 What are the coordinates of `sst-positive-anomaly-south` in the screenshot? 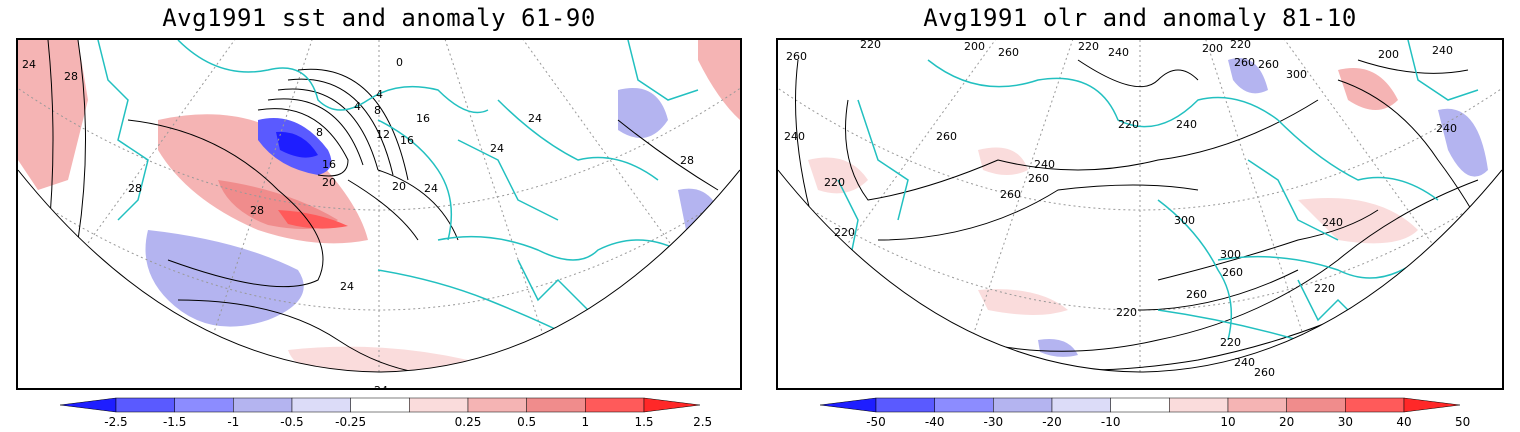 It's located at (378, 359).